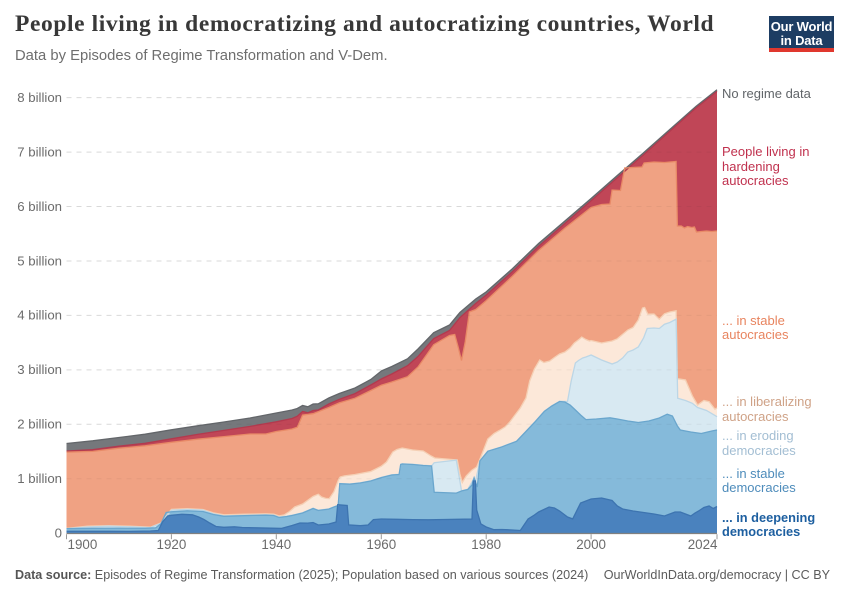 This screenshot has width=850, height=600. What do you see at coordinates (381, 544) in the screenshot?
I see `svg-text: 1960` at bounding box center [381, 544].